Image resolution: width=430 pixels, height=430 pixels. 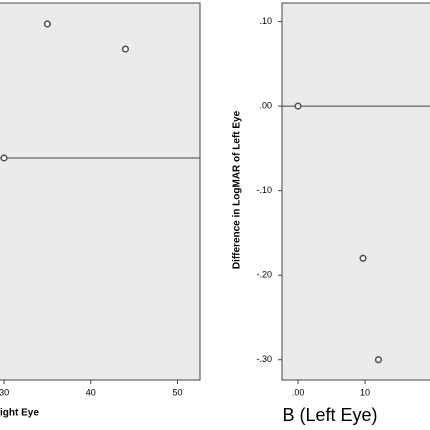 I want to click on y-axis-label: Difference in LogMAR of Left Eye, so click(x=237, y=189).